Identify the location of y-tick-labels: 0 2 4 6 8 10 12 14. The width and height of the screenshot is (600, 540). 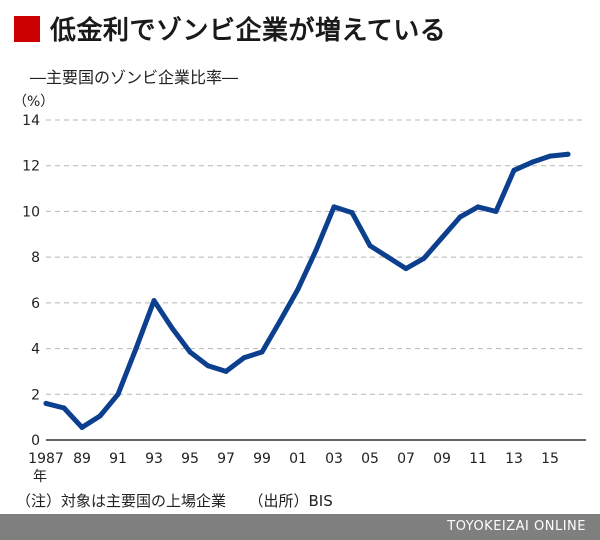
(31, 281).